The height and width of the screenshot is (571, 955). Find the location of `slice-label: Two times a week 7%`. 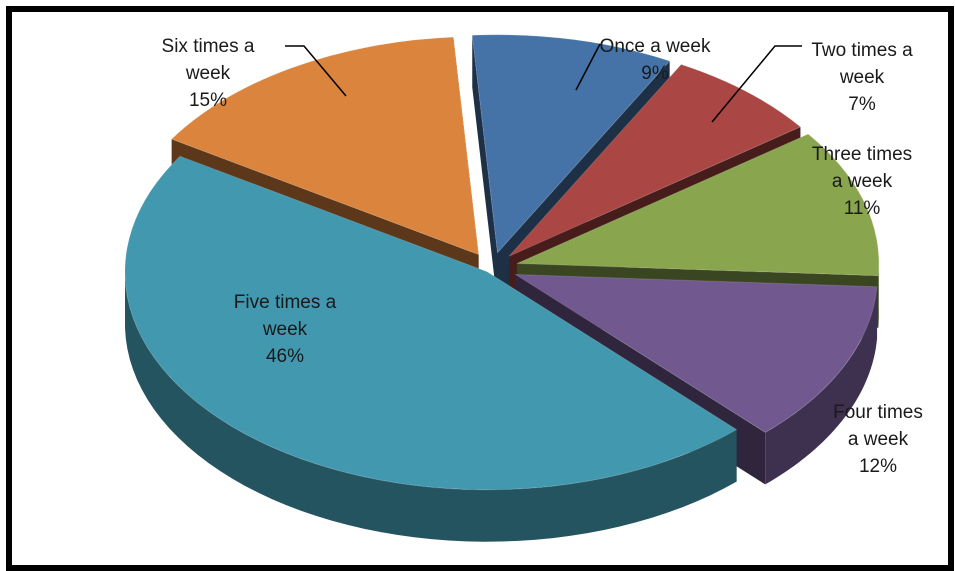

slice-label: Two times a week 7% is located at coordinates (862, 77).